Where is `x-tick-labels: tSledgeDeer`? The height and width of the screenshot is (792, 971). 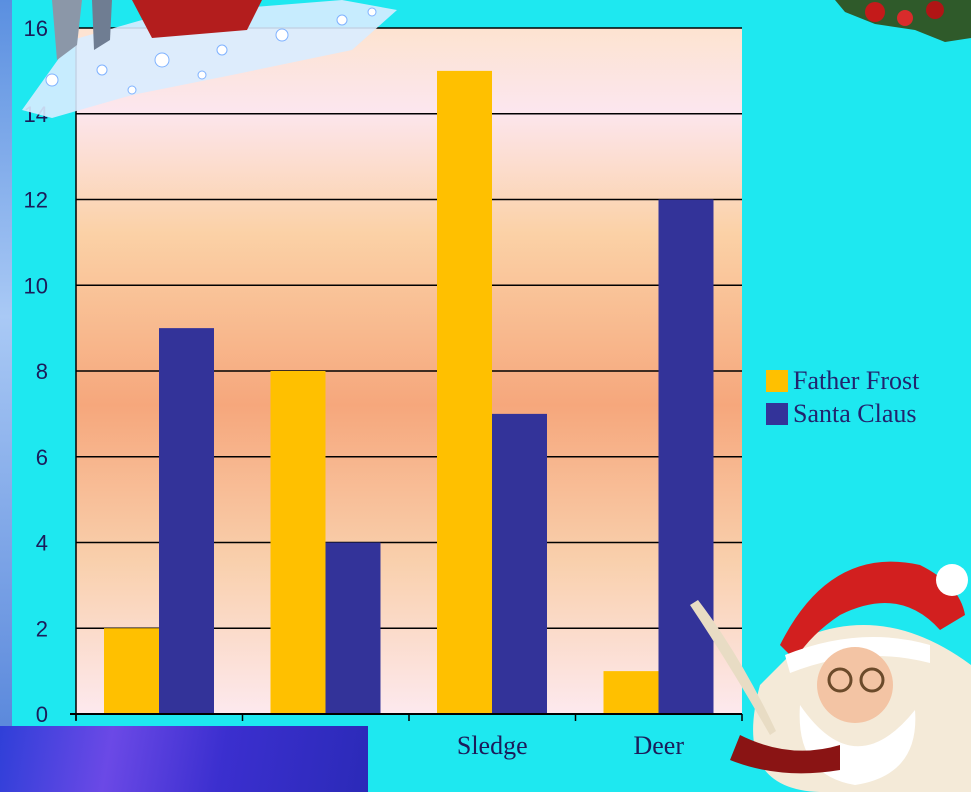
x-tick-labels: tSledgeDeer is located at coordinates (503, 745).